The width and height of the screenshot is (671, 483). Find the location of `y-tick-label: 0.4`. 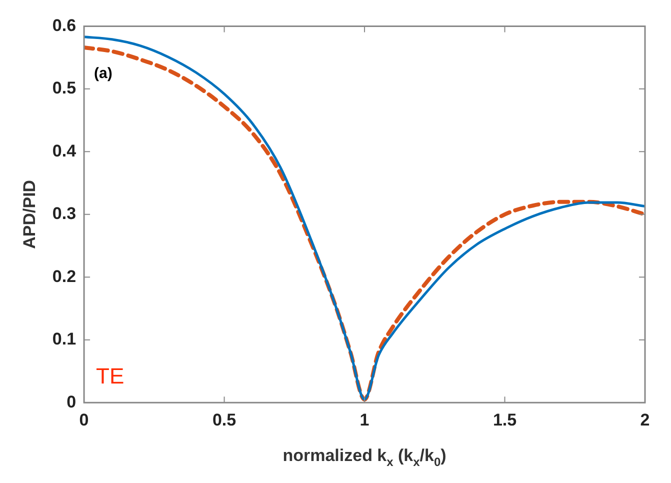

y-tick-label: 0.4 is located at coordinates (64, 150).